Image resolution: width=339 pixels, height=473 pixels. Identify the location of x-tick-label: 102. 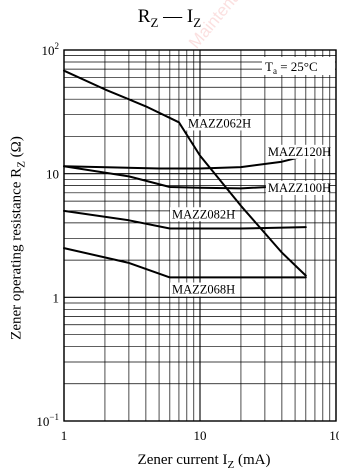
(334, 434).